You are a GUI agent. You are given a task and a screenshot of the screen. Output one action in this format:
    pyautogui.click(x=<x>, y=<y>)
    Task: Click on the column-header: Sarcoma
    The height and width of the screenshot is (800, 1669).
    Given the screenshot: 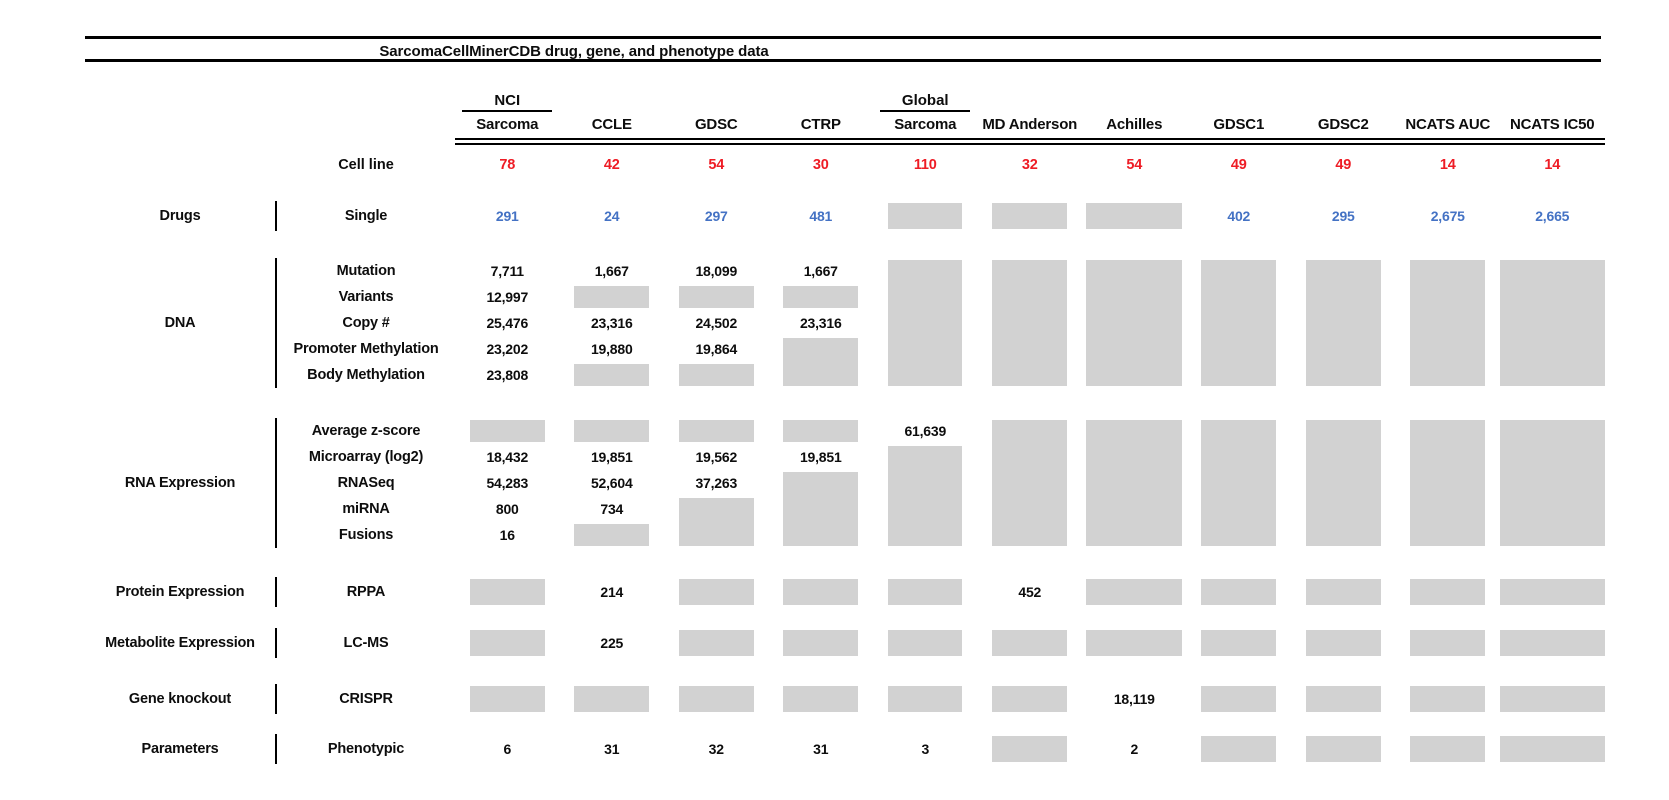 What is the action you would take?
    pyautogui.click(x=507, y=124)
    